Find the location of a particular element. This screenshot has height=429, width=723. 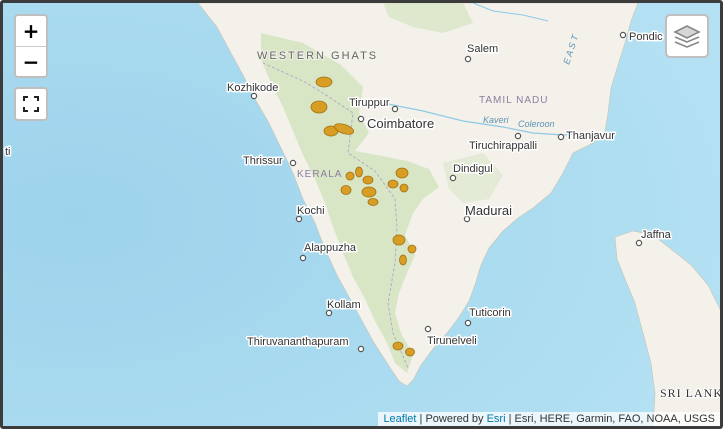

layers-icon is located at coordinates (687, 36).